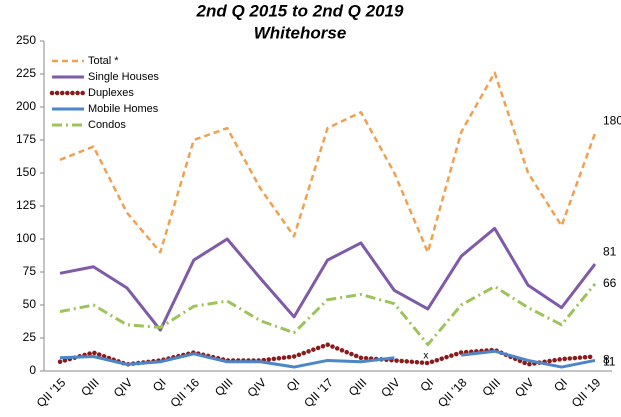 This screenshot has height=417, width=621. What do you see at coordinates (26, 73) in the screenshot?
I see `y-tick-label: 225` at bounding box center [26, 73].